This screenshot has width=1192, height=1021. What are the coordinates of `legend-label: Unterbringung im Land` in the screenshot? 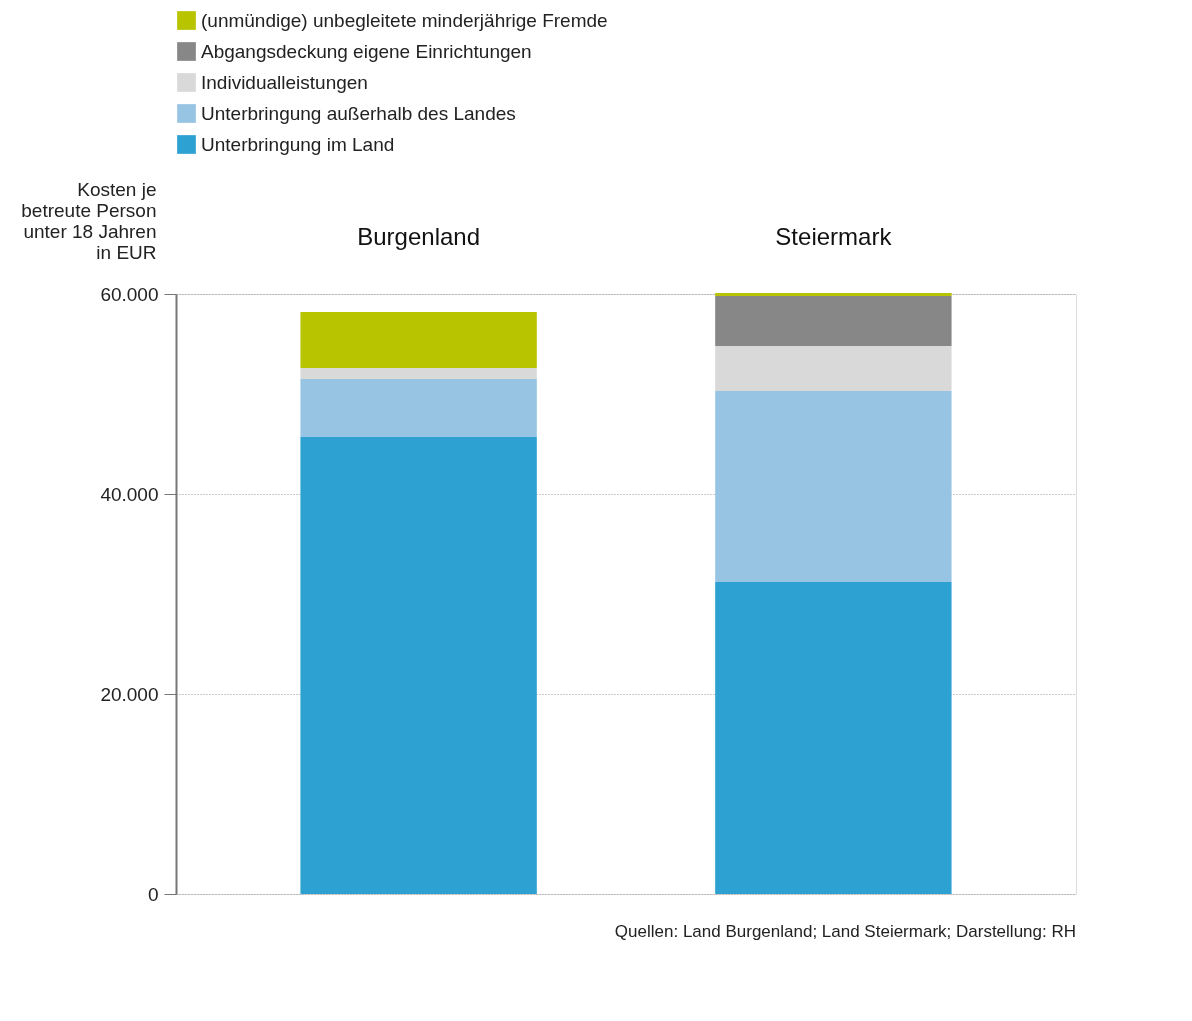 It's located at (298, 144).